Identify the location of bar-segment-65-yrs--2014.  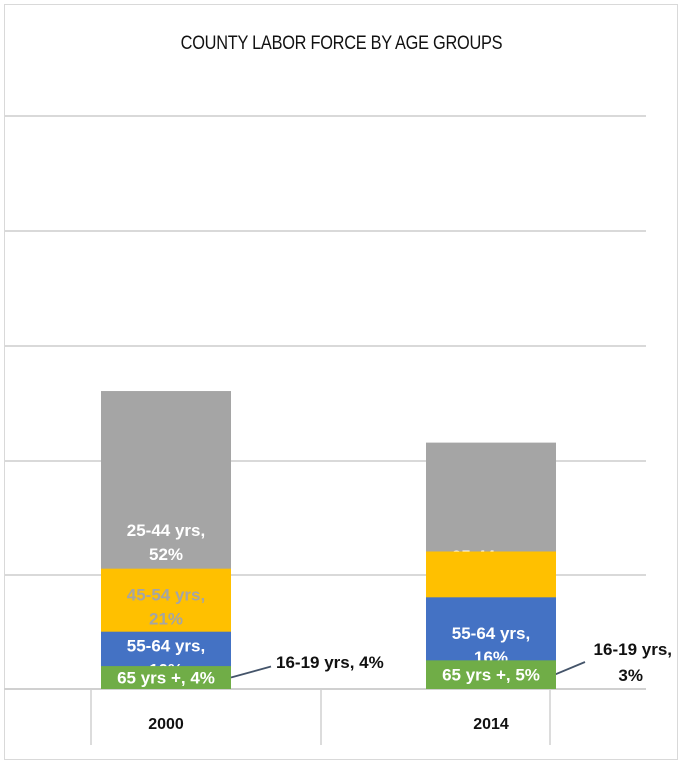
(491, 674).